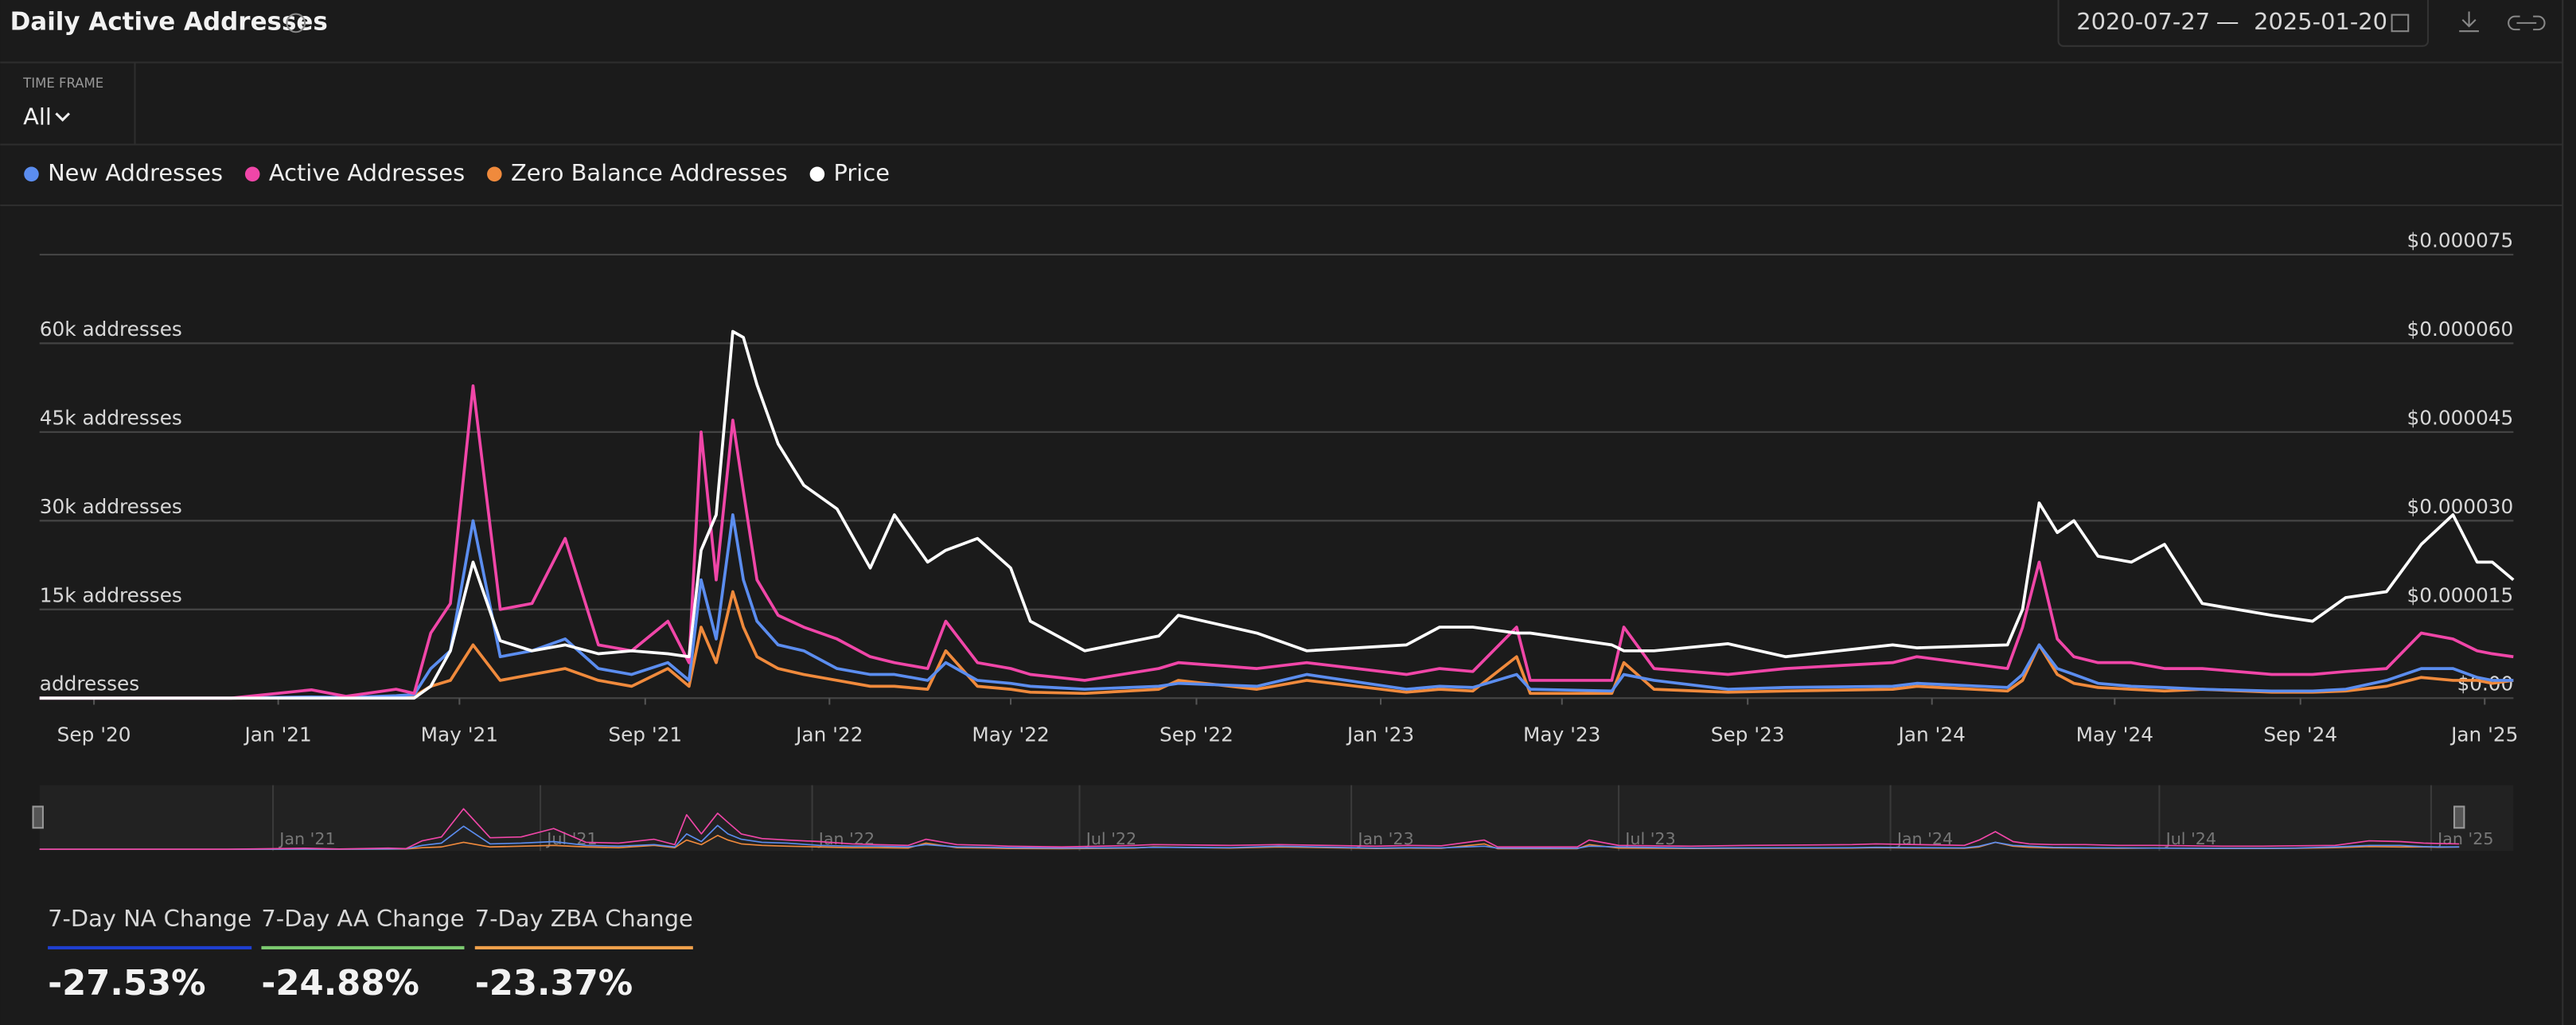  Describe the element at coordinates (554, 984) in the screenshot. I see `stat-value: -23.37%` at that location.